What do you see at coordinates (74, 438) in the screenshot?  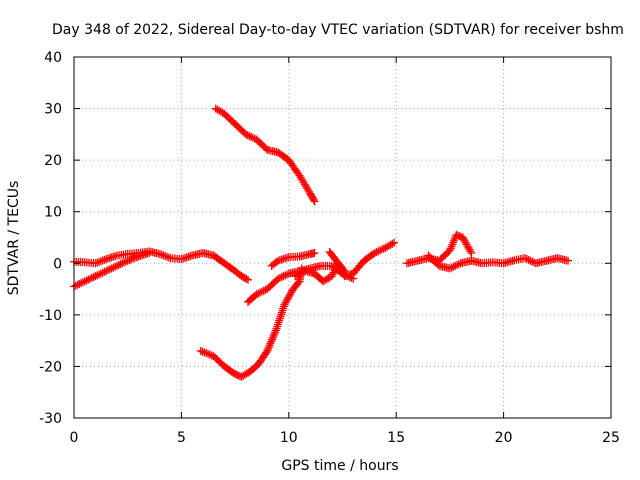 I see `x-tick-label: 0` at bounding box center [74, 438].